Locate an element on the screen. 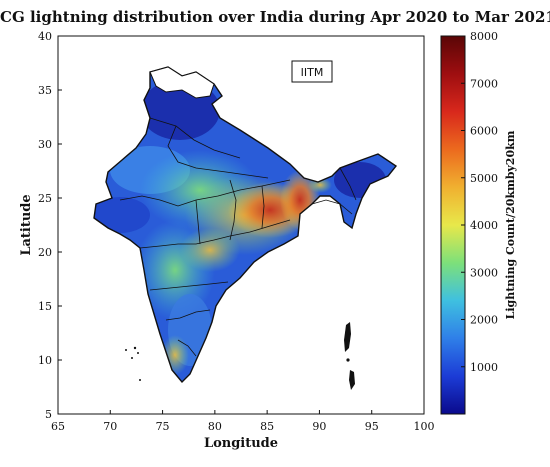 The height and width of the screenshot is (467, 550). x-tick-label: 75 is located at coordinates (163, 426).